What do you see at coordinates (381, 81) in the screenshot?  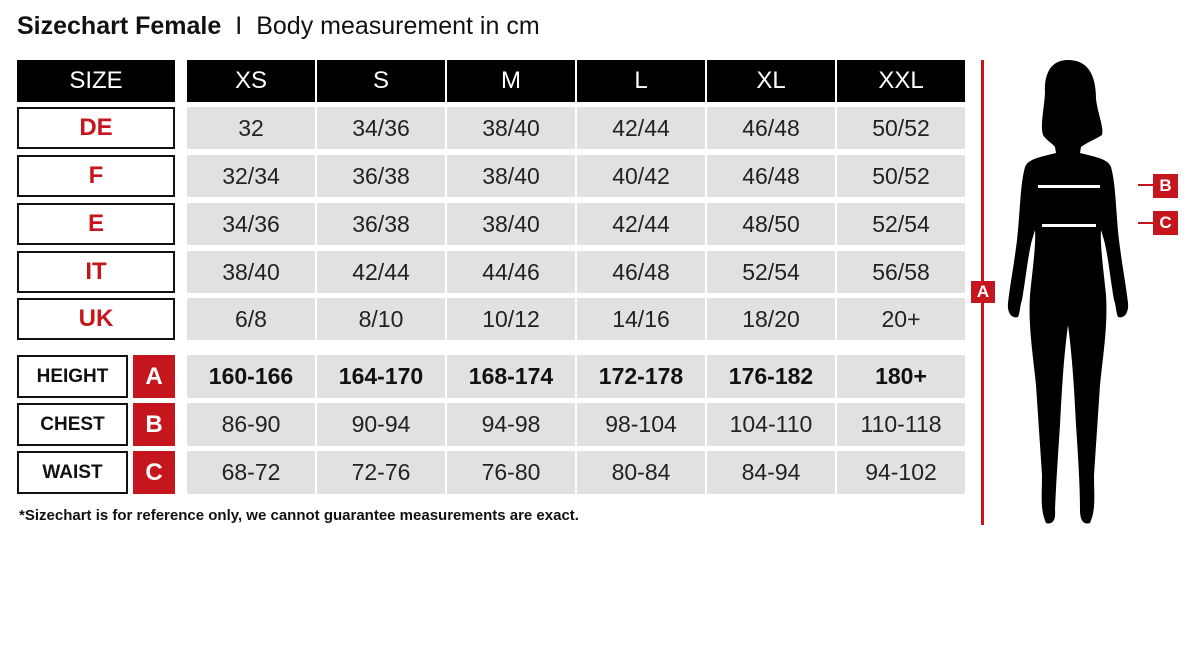 I see `header-size-s: S` at bounding box center [381, 81].